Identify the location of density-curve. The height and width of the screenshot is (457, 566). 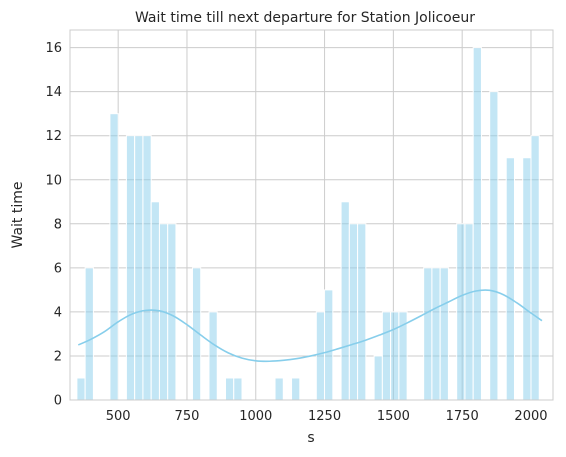
(310, 326).